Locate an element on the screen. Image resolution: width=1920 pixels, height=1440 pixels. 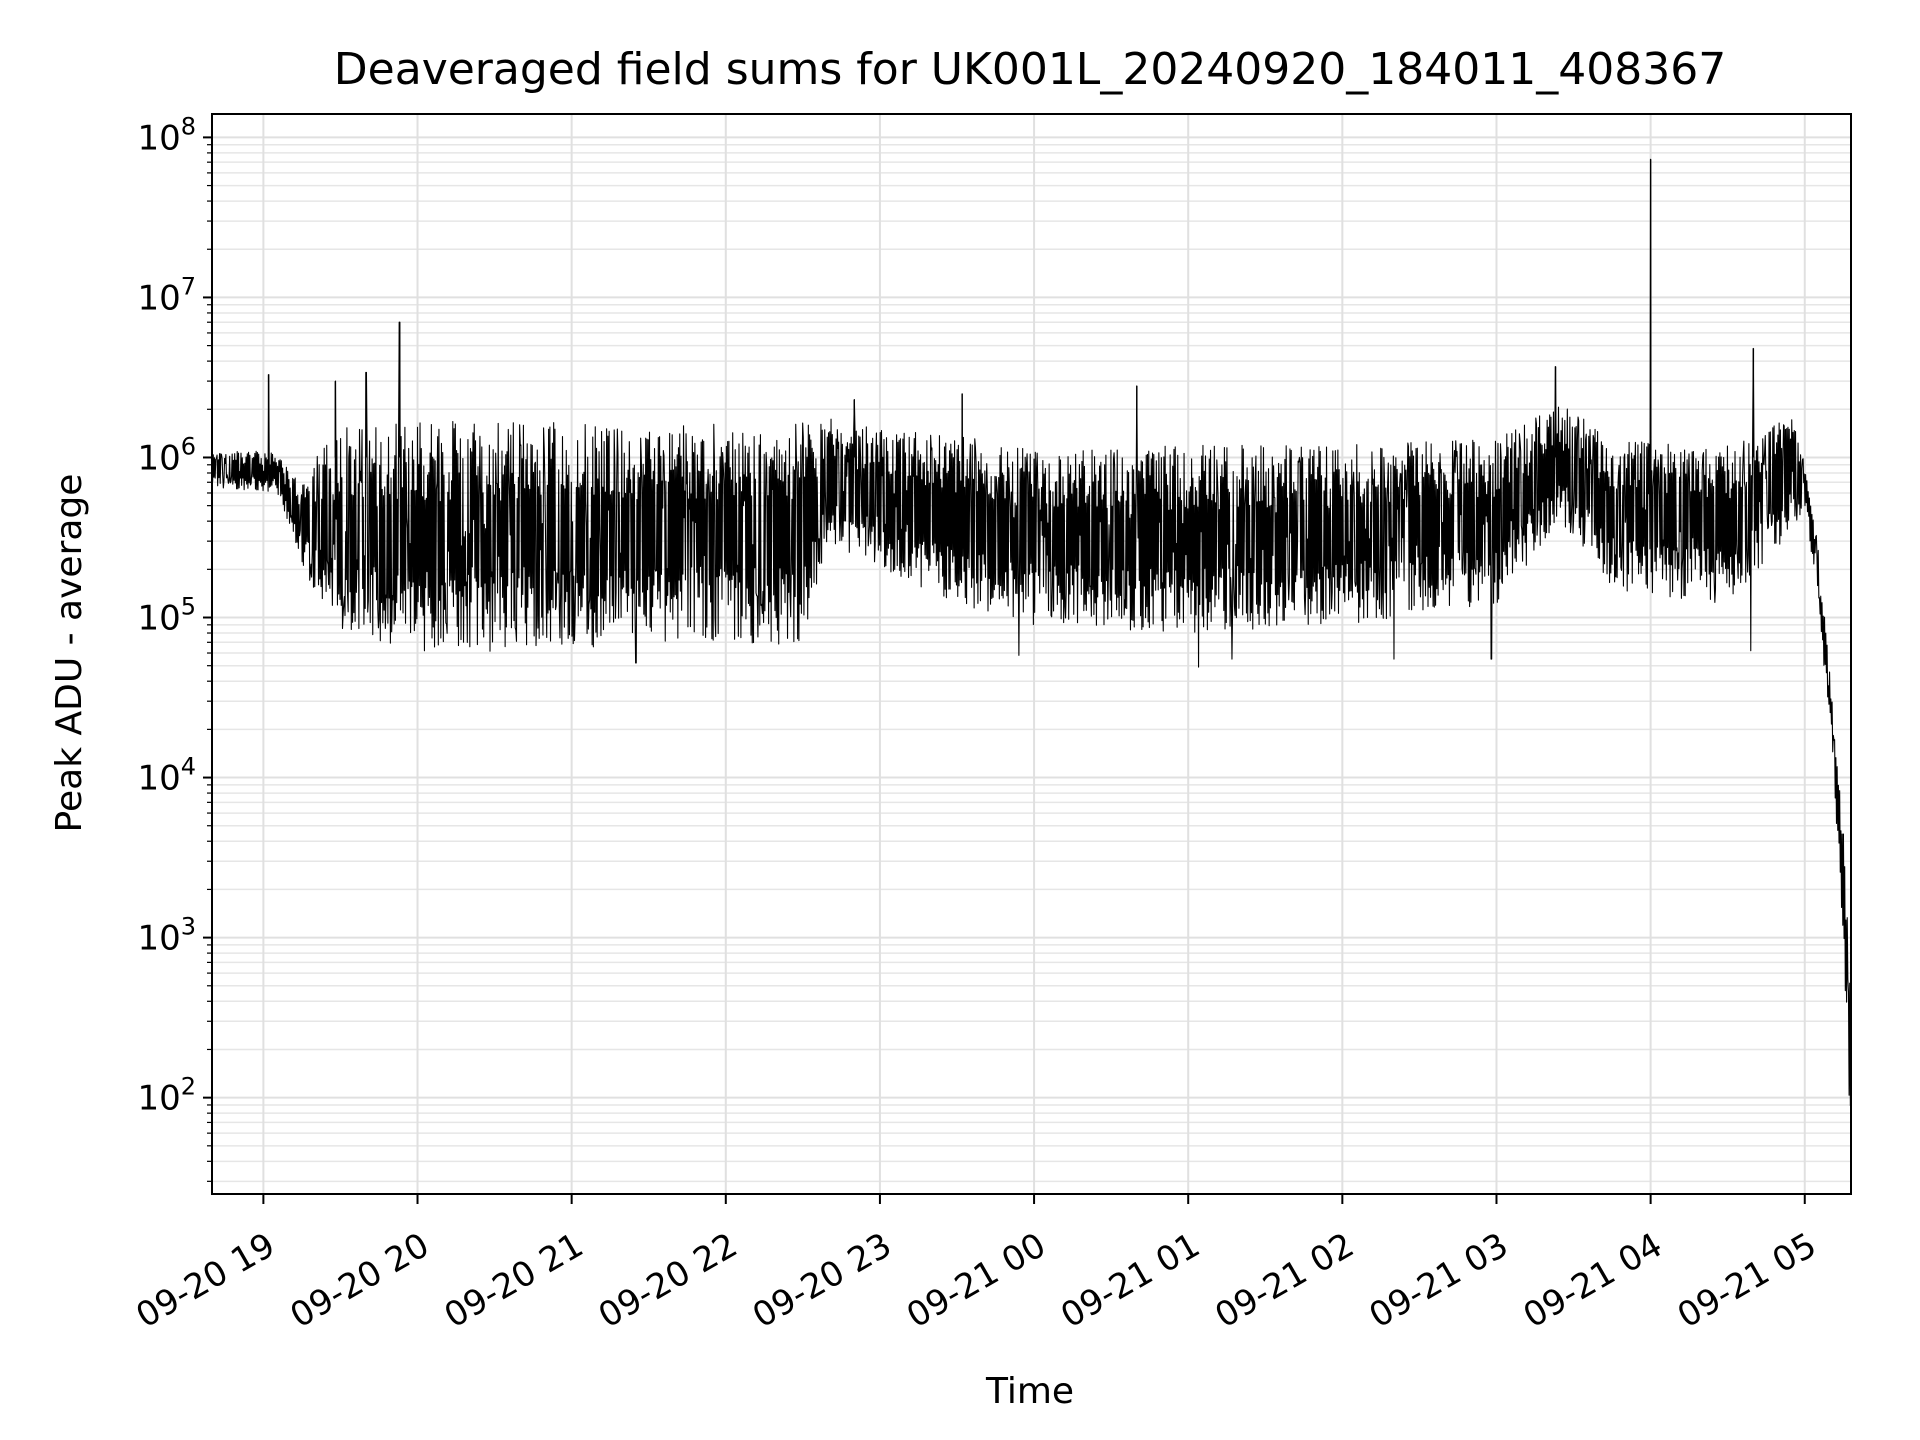
y-tick-label: 10⁵ is located at coordinates (166, 616).